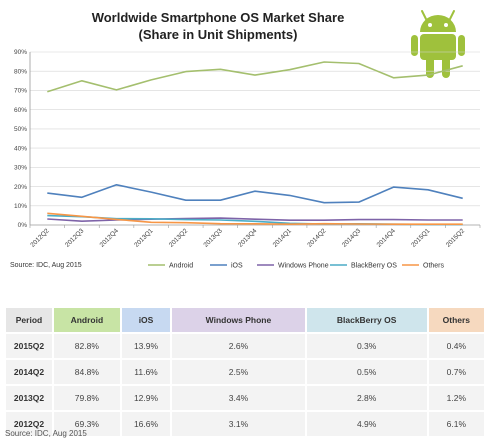 The height and width of the screenshot is (446, 490). Describe the element at coordinates (181, 266) in the screenshot. I see `legend-label-android: Android` at that location.